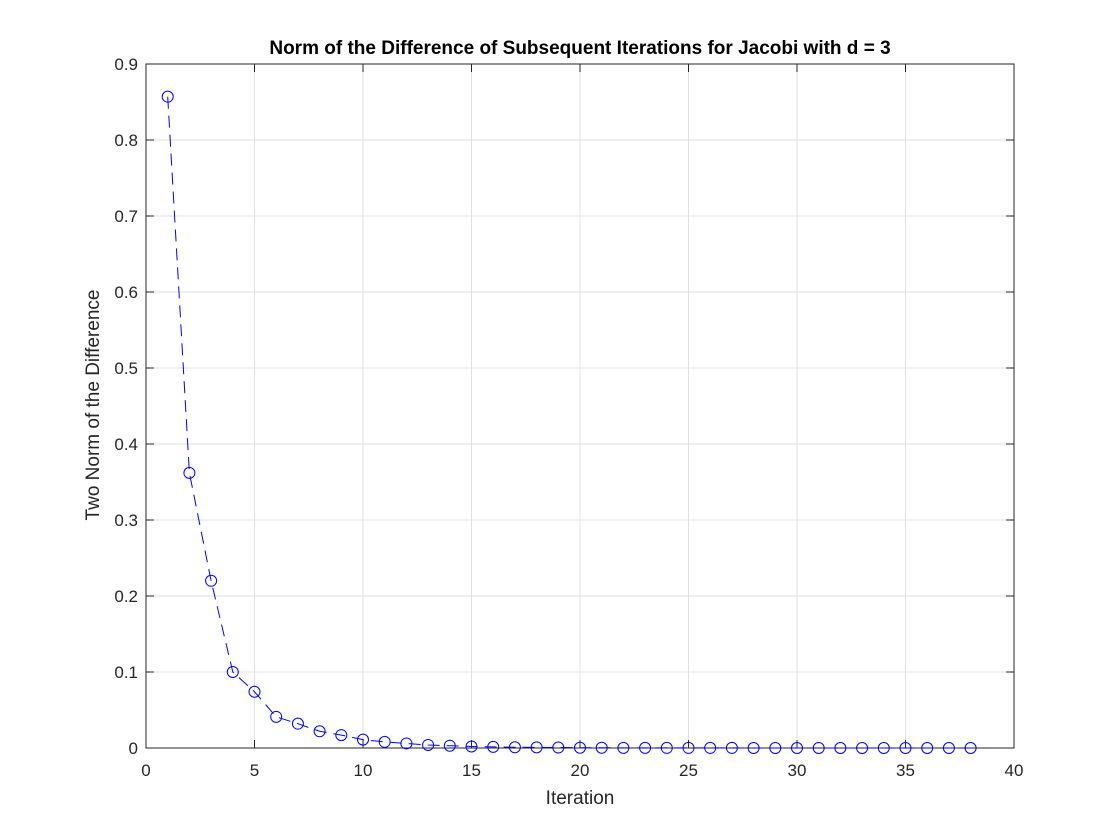 This screenshot has width=1120, height=840. What do you see at coordinates (126, 444) in the screenshot?
I see `y-tick-label: 0.4` at bounding box center [126, 444].